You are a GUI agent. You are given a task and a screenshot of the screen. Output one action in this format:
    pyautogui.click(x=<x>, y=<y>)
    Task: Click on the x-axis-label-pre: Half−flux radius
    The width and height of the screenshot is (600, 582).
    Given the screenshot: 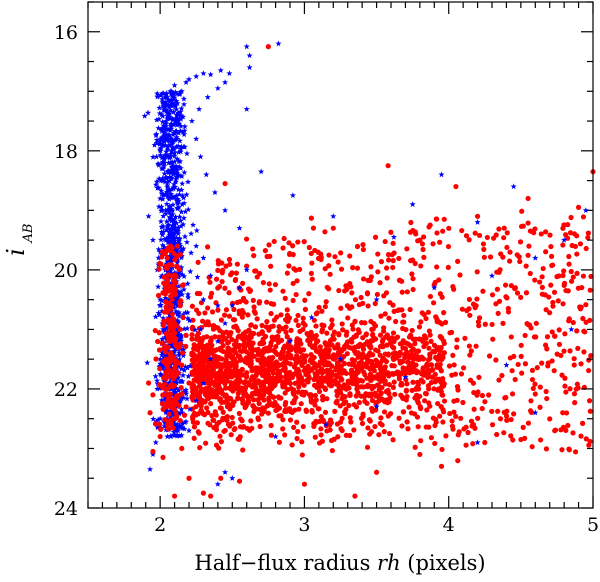 What is the action you would take?
    pyautogui.click(x=285, y=563)
    